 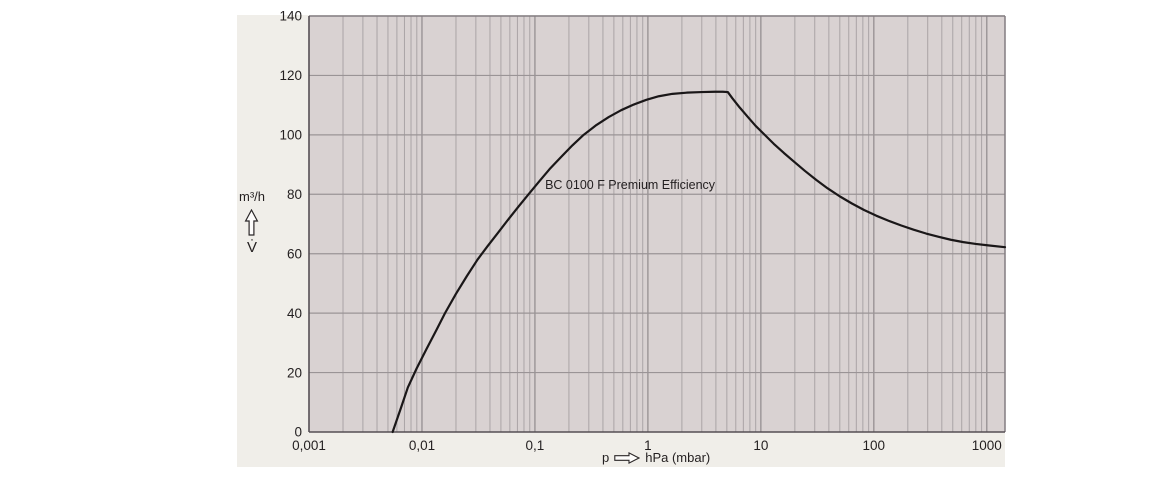 I want to click on y-tick-label: 140, so click(x=290, y=16).